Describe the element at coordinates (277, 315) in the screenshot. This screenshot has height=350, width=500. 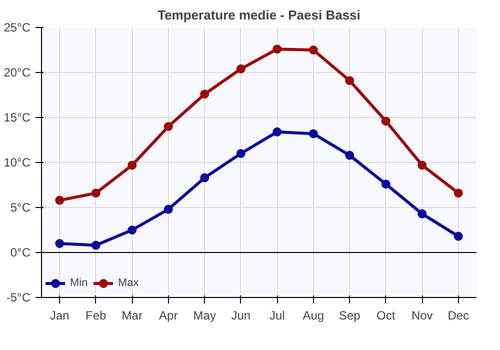
I see `x-tick-label: Jul` at that location.